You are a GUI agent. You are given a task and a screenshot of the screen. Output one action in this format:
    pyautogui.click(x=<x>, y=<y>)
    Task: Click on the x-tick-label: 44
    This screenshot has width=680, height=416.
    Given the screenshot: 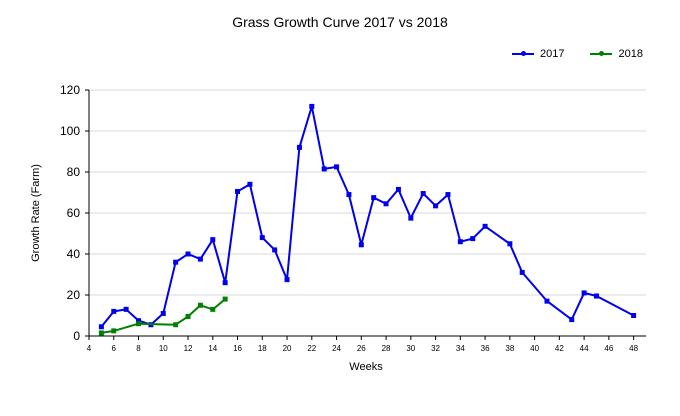 What is the action you would take?
    pyautogui.click(x=584, y=348)
    